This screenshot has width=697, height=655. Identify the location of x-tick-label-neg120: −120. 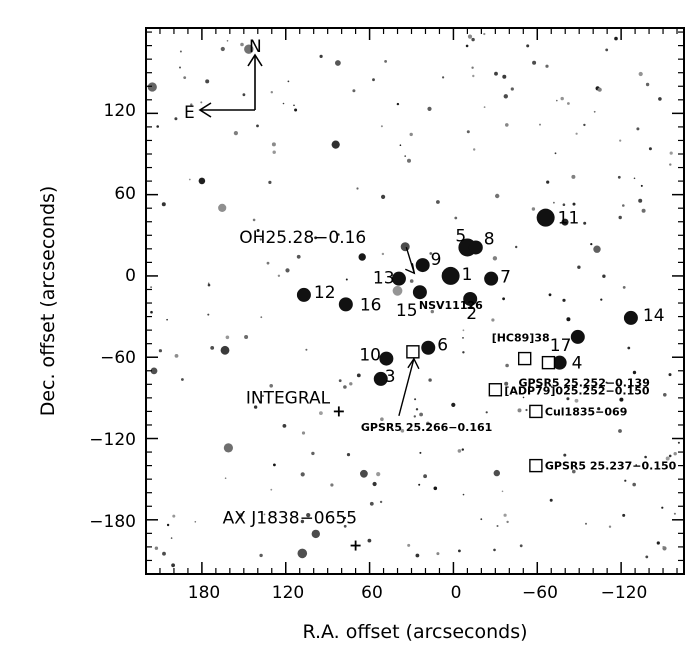
(624, 593).